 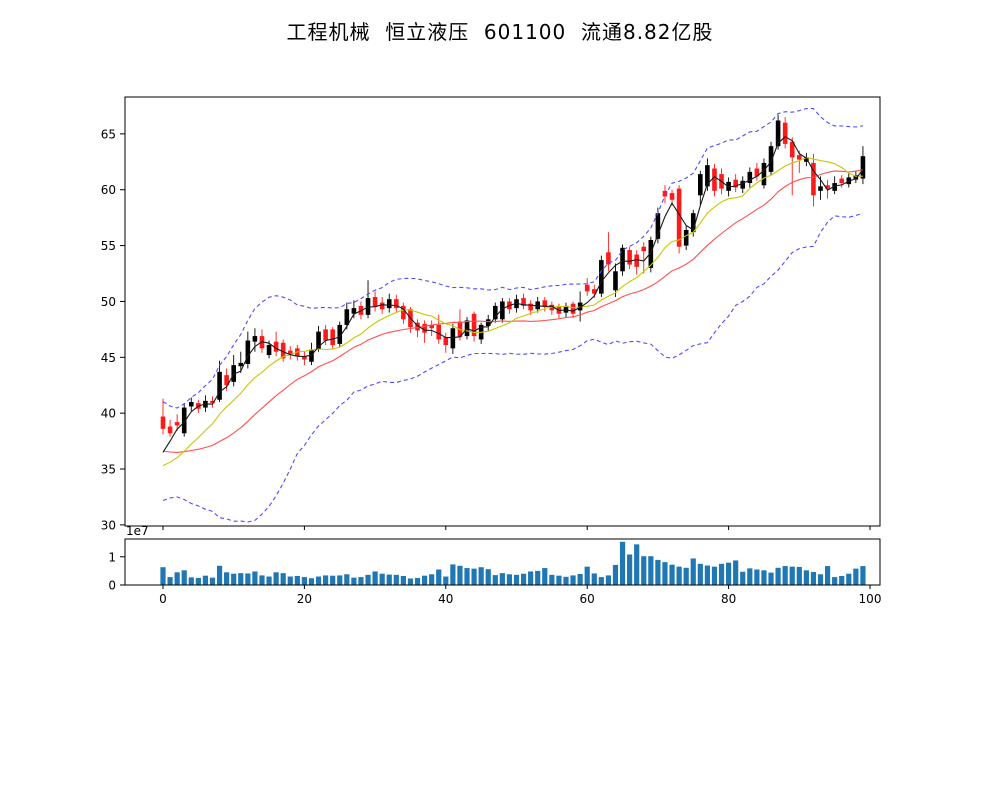 I want to click on y-tick-label: 45, so click(x=108, y=358).